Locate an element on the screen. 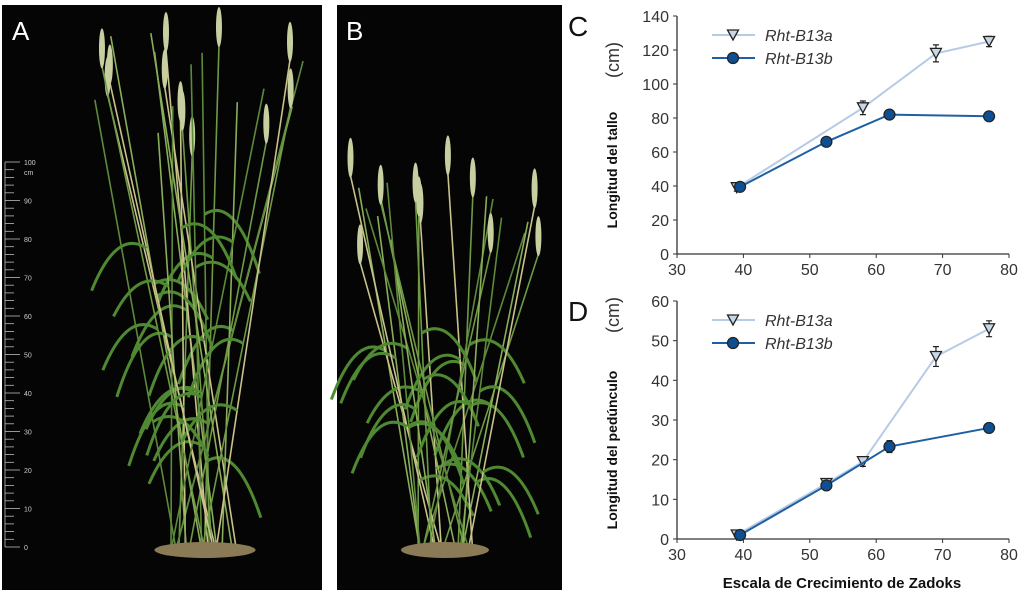 The width and height of the screenshot is (1023, 608). ruler-tick-label: 10 is located at coordinates (28, 510).